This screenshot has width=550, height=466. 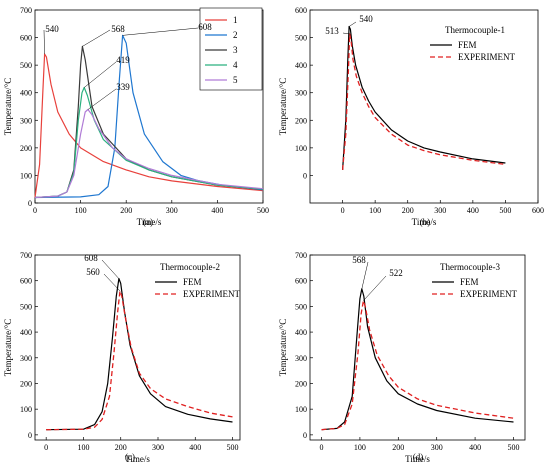 What do you see at coordinates (123, 60) in the screenshot?
I see `annotation-label: 419` at bounding box center [123, 60].